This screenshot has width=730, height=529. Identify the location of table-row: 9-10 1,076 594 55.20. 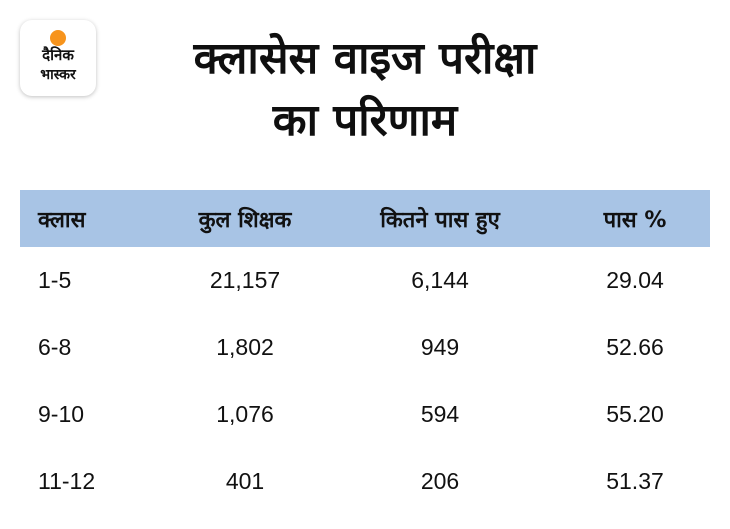
(365, 414).